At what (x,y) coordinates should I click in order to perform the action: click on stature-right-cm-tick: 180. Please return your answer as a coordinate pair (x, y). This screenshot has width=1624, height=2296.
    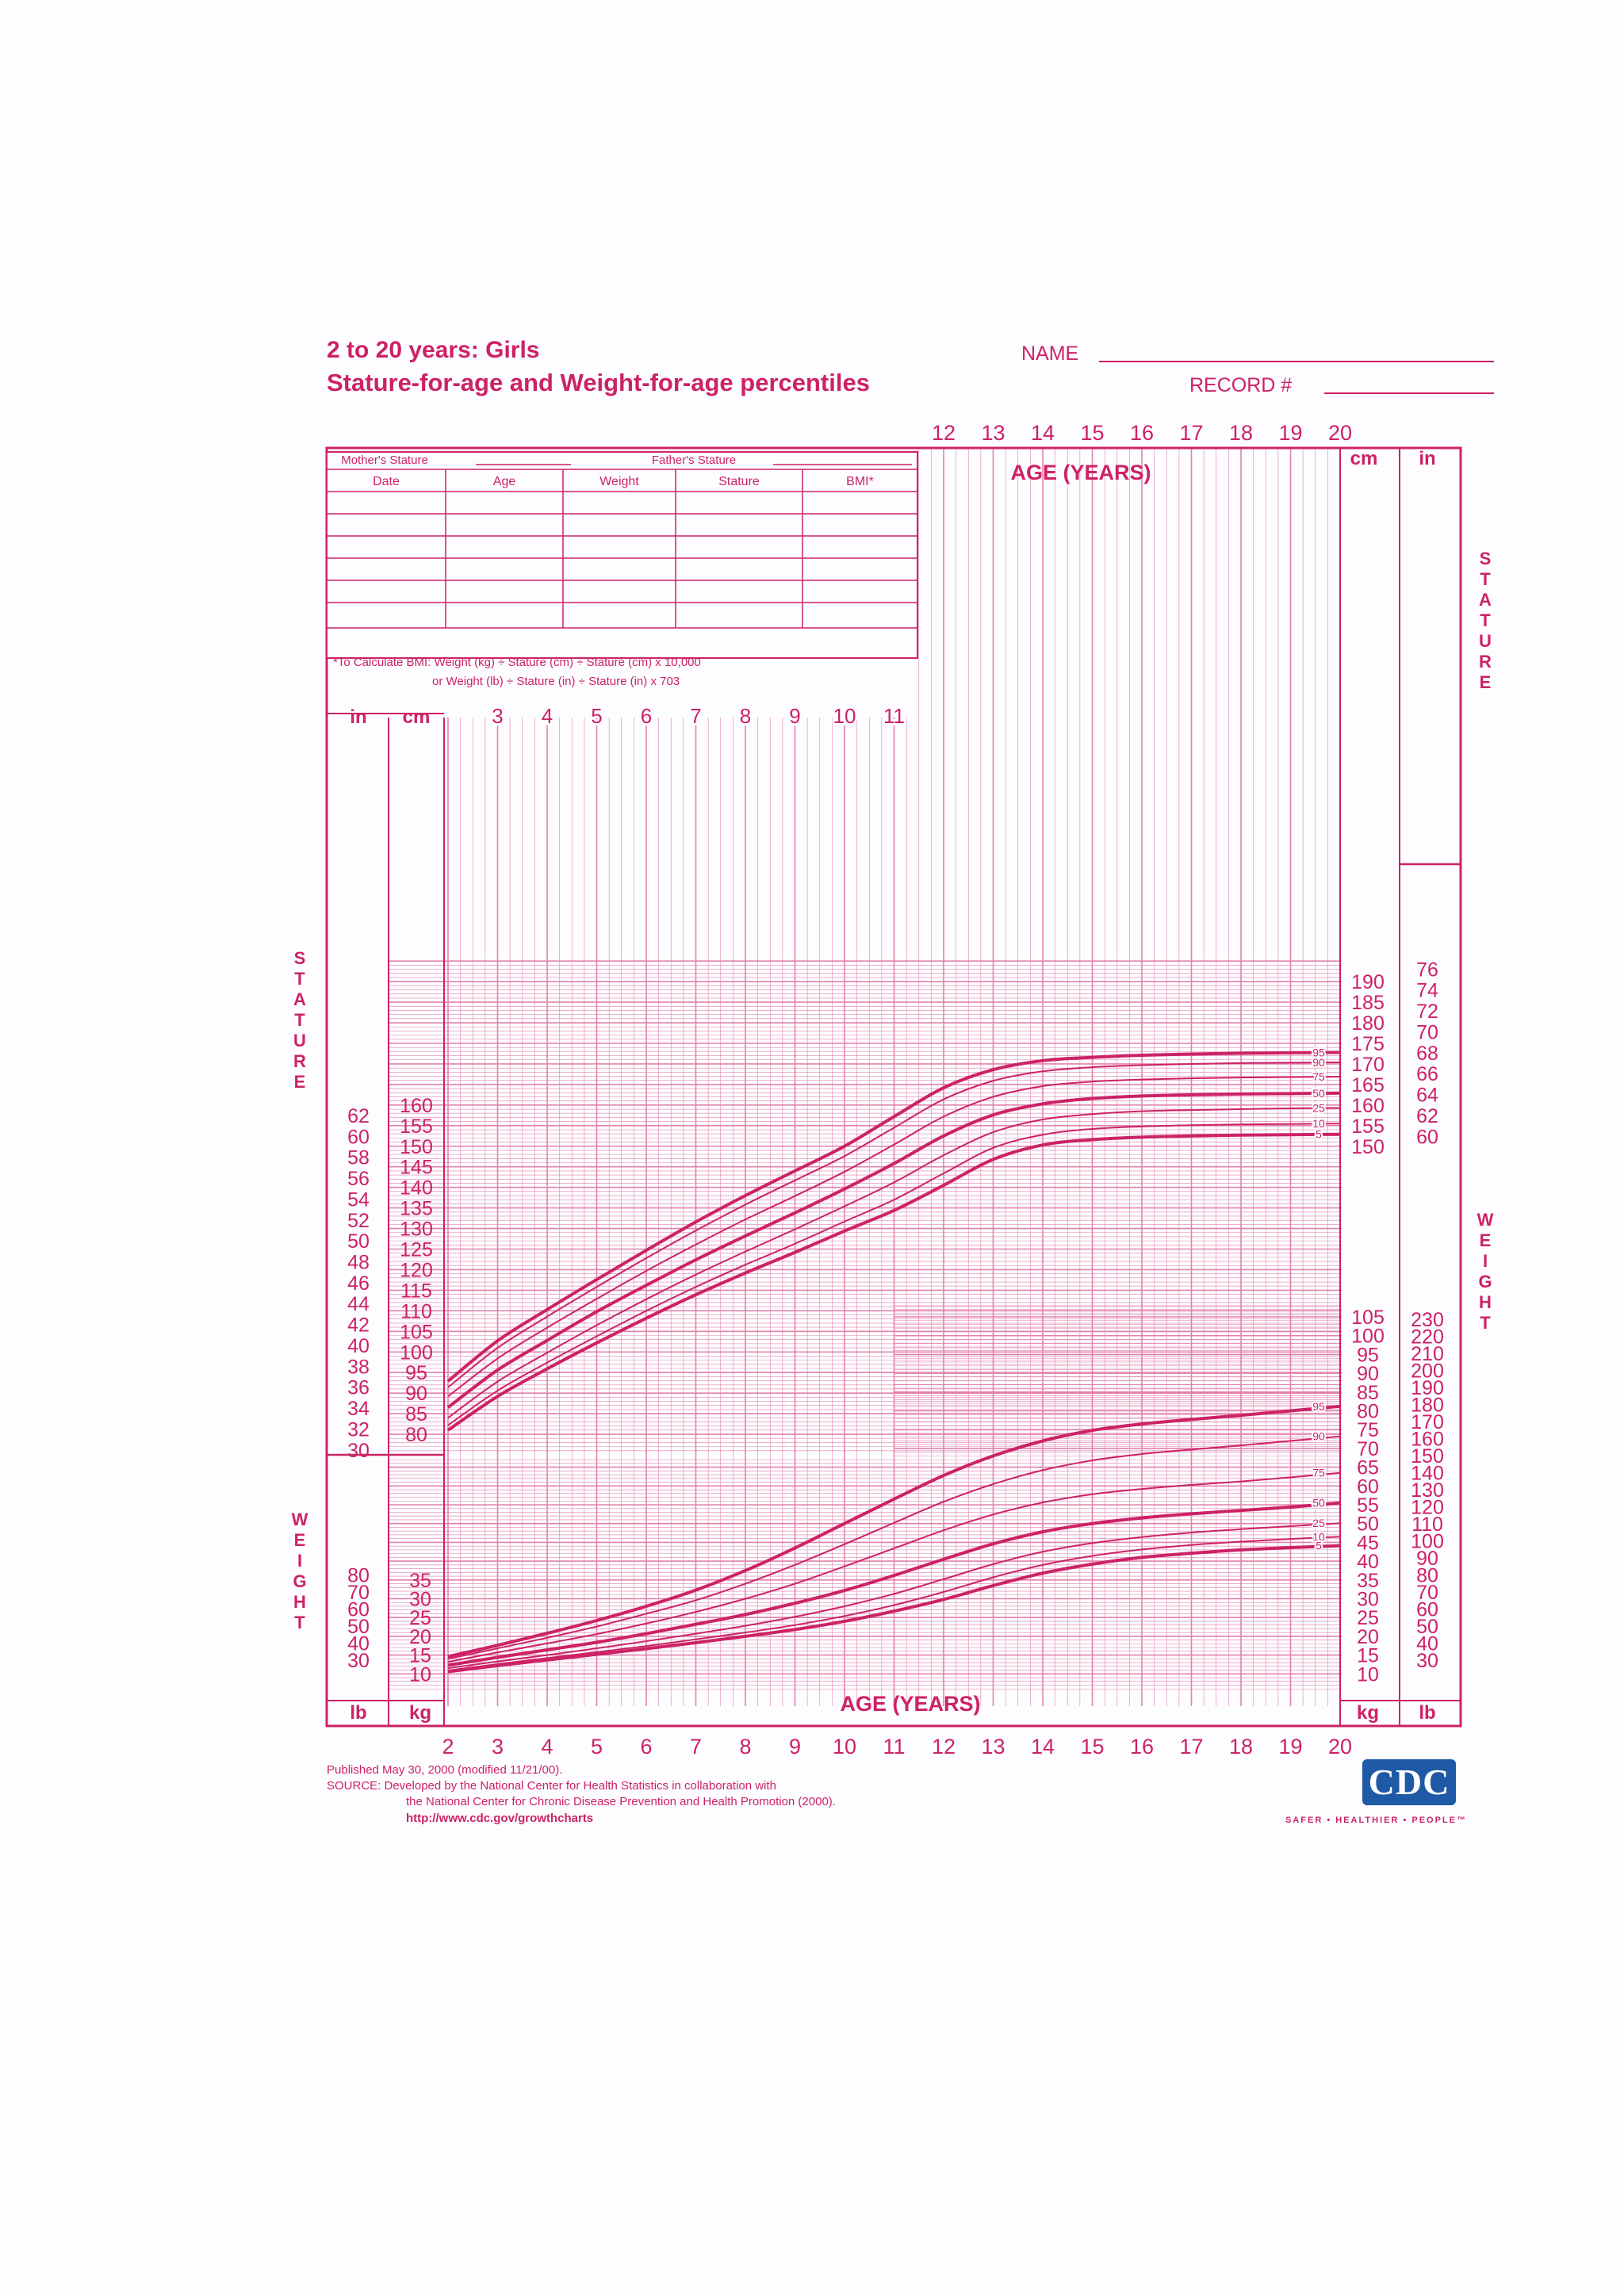
    Looking at the image, I should click on (1368, 1024).